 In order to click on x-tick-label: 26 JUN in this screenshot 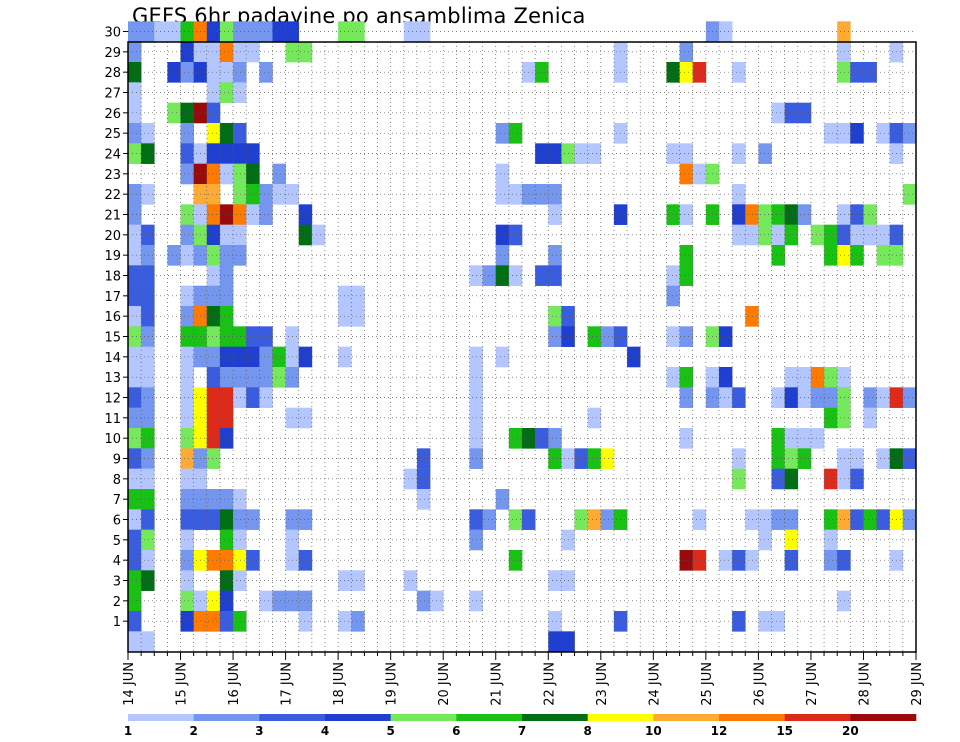, I will do `click(759, 684)`.